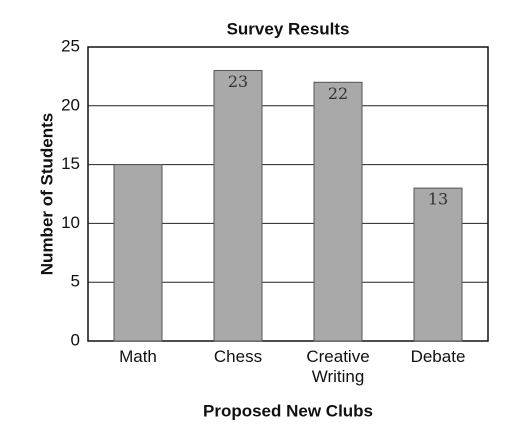 The height and width of the screenshot is (435, 517). What do you see at coordinates (238, 81) in the screenshot?
I see `value-label: 23` at bounding box center [238, 81].